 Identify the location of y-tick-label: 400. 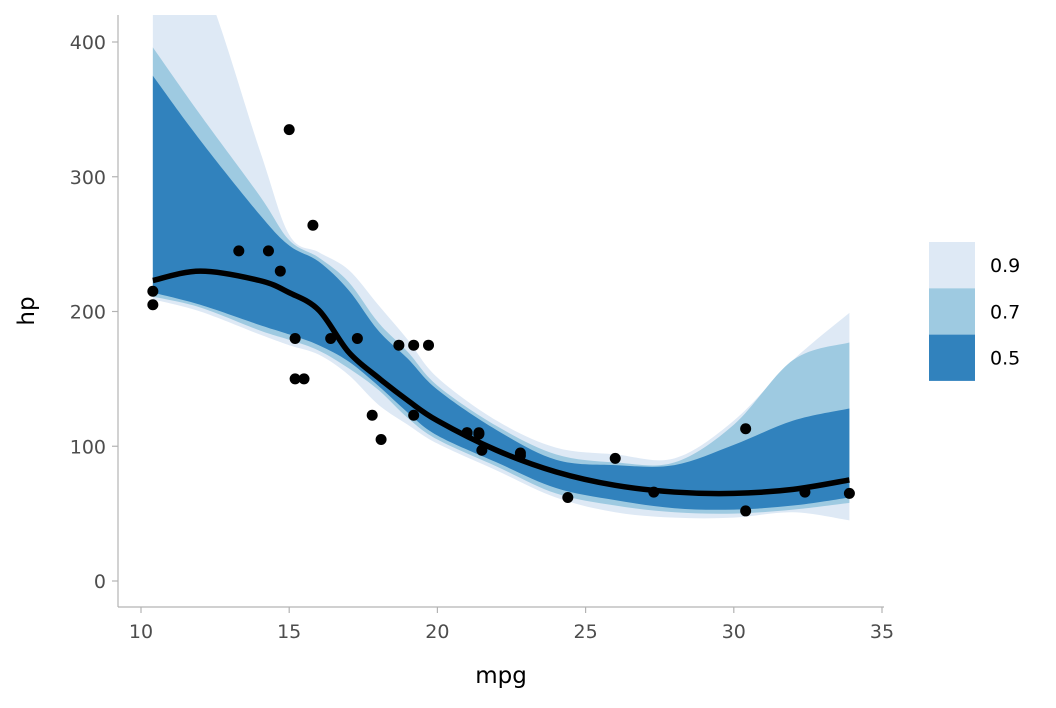
(88, 43).